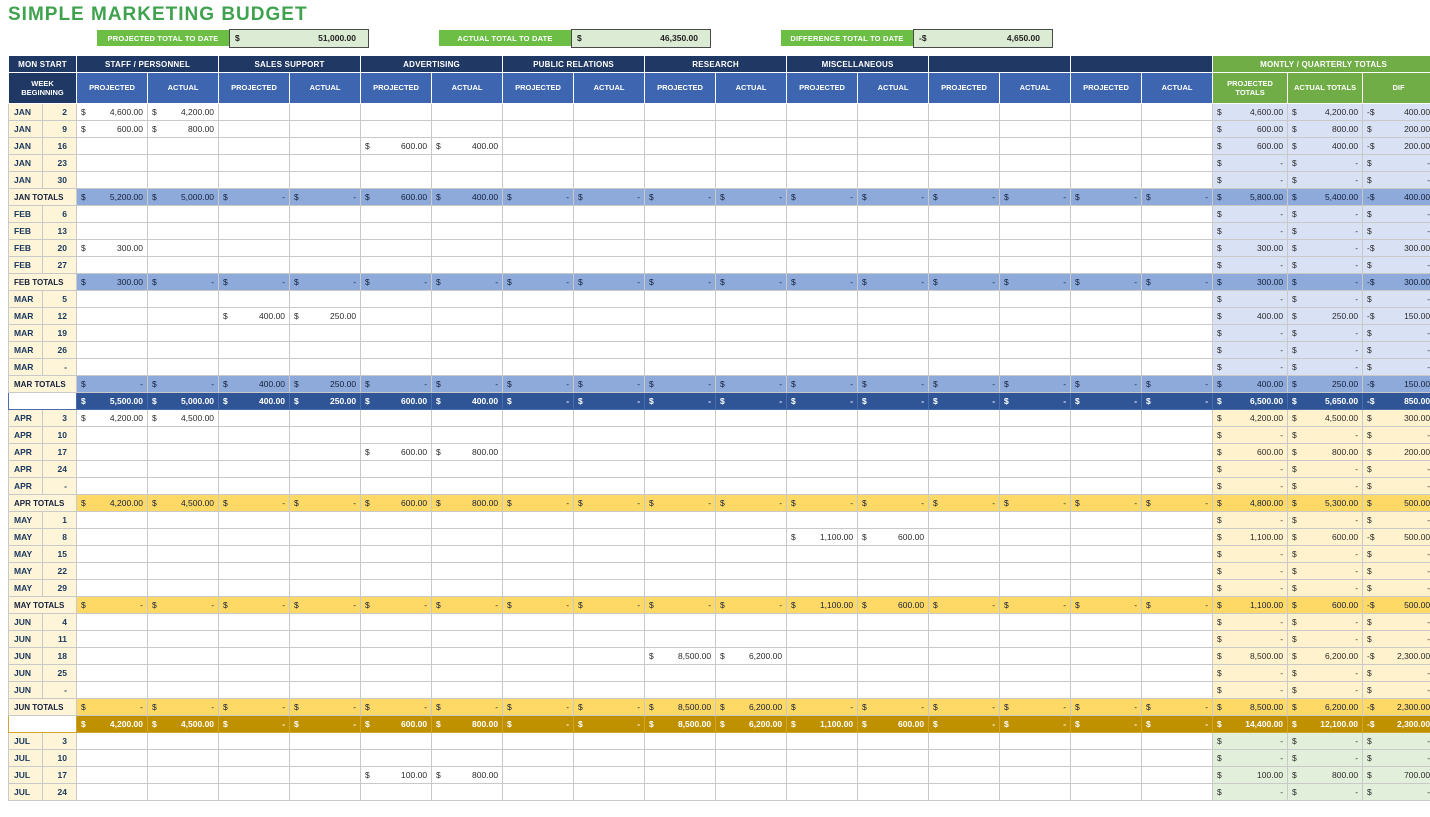 The image size is (1430, 817). What do you see at coordinates (1250, 146) in the screenshot?
I see `projected-total-cell: $600.00` at bounding box center [1250, 146].